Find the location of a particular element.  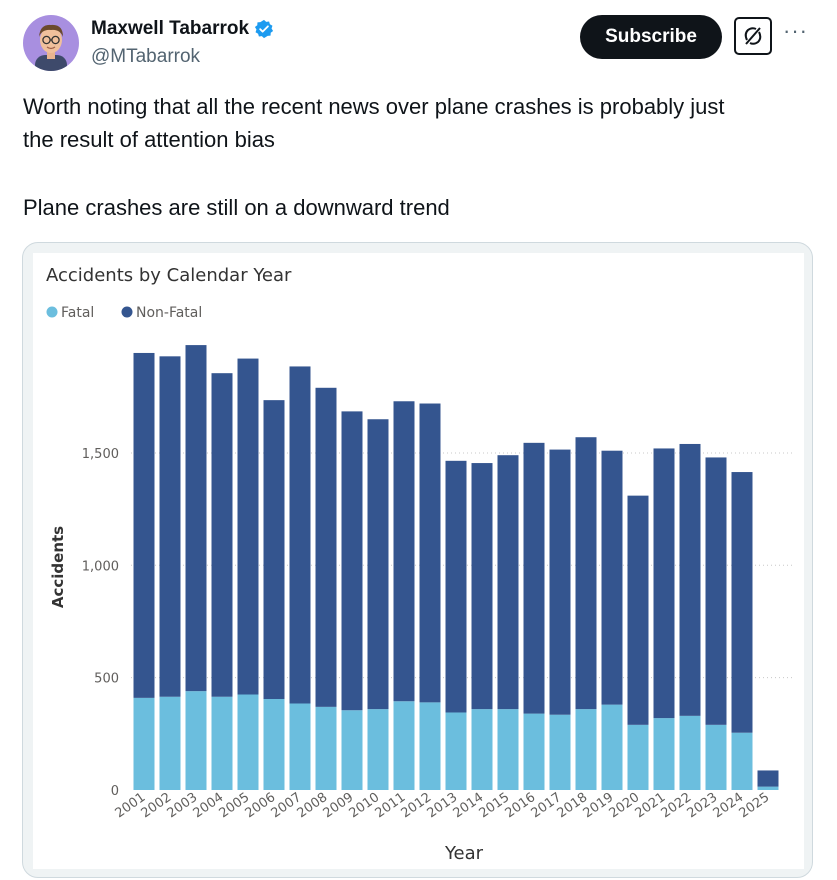

bar-nonfatal-2024 is located at coordinates (742, 602).